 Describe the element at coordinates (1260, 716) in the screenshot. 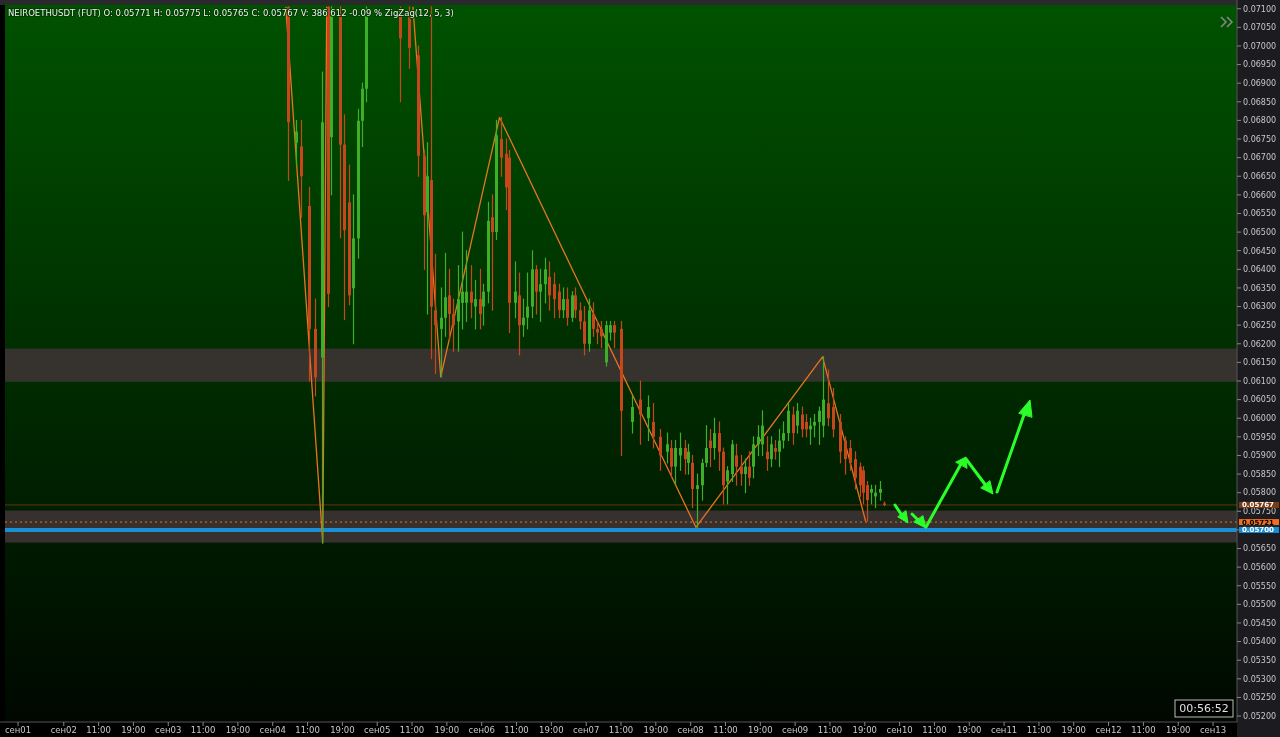

I see `y-tick-label: 0.05200` at that location.